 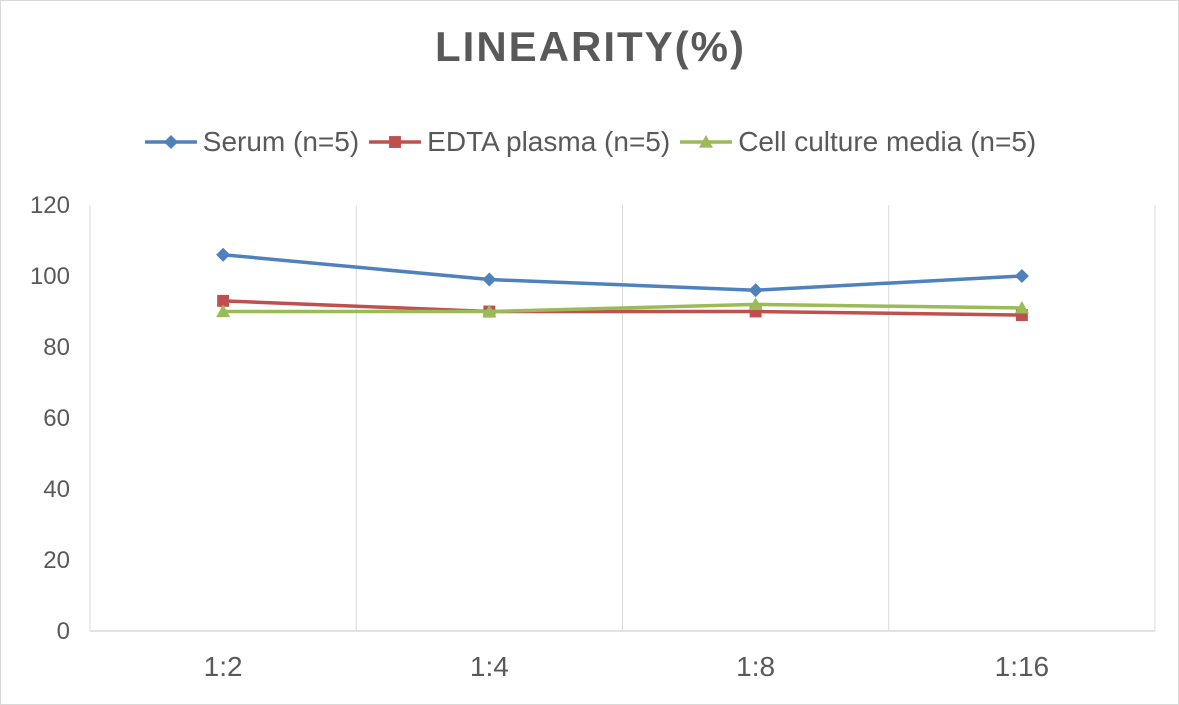 I want to click on legend-item-serum: Serum (n=5), so click(x=252, y=142).